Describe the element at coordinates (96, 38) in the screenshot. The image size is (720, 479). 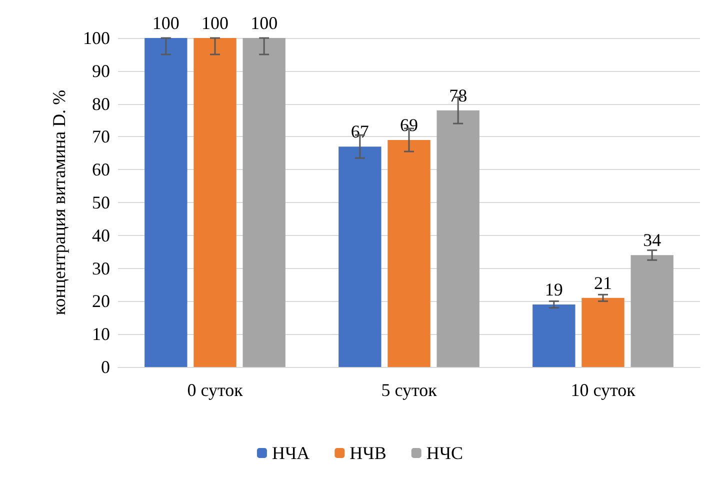
I see `y-tick-label: 100` at that location.